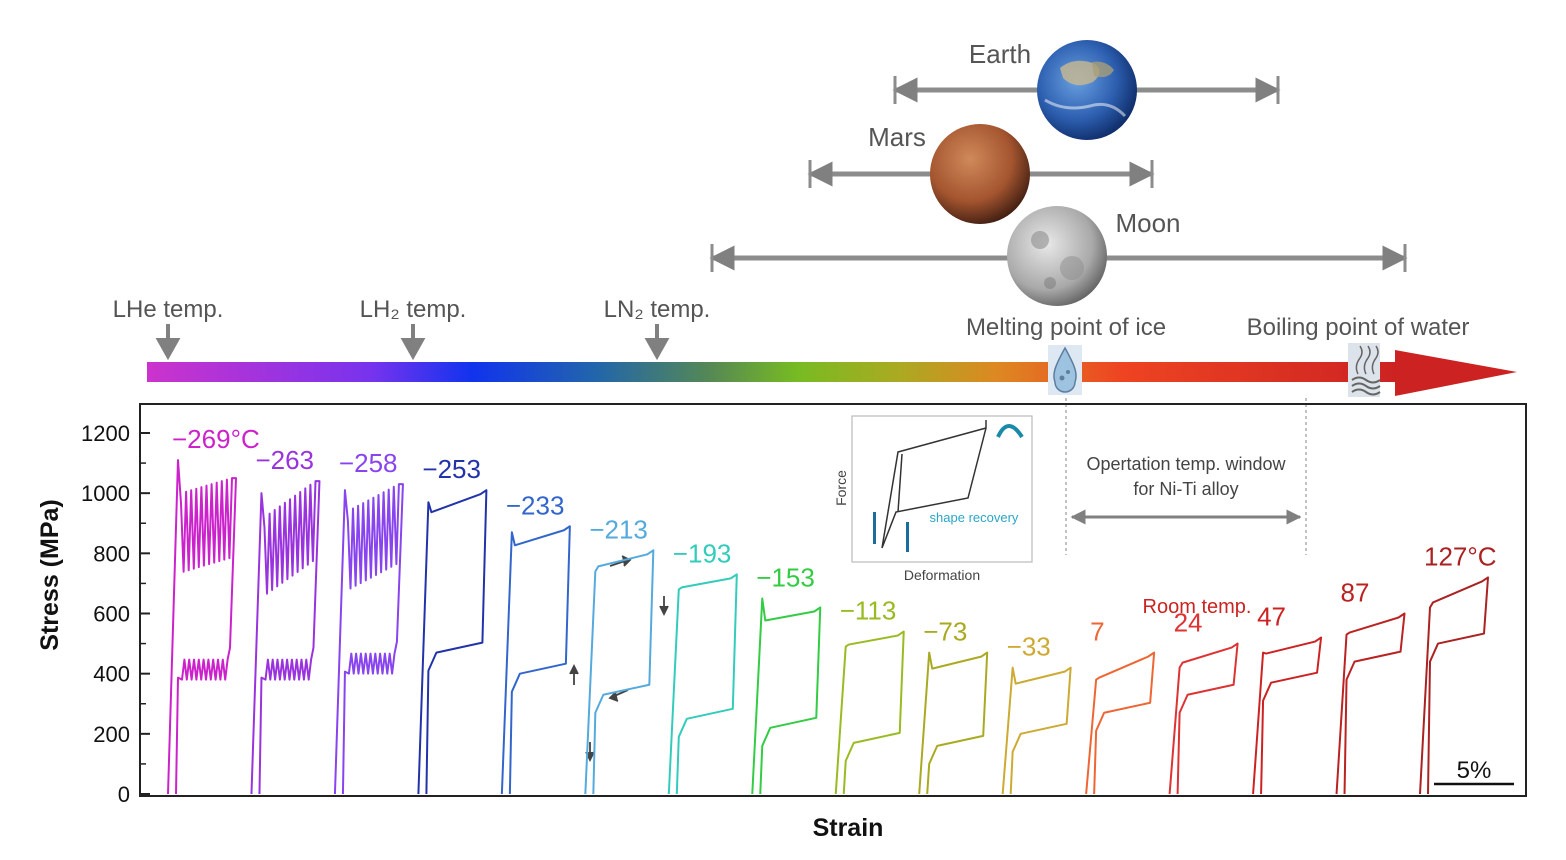  Describe the element at coordinates (1355, 593) in the screenshot. I see `series-temperature-label: 87` at that location.